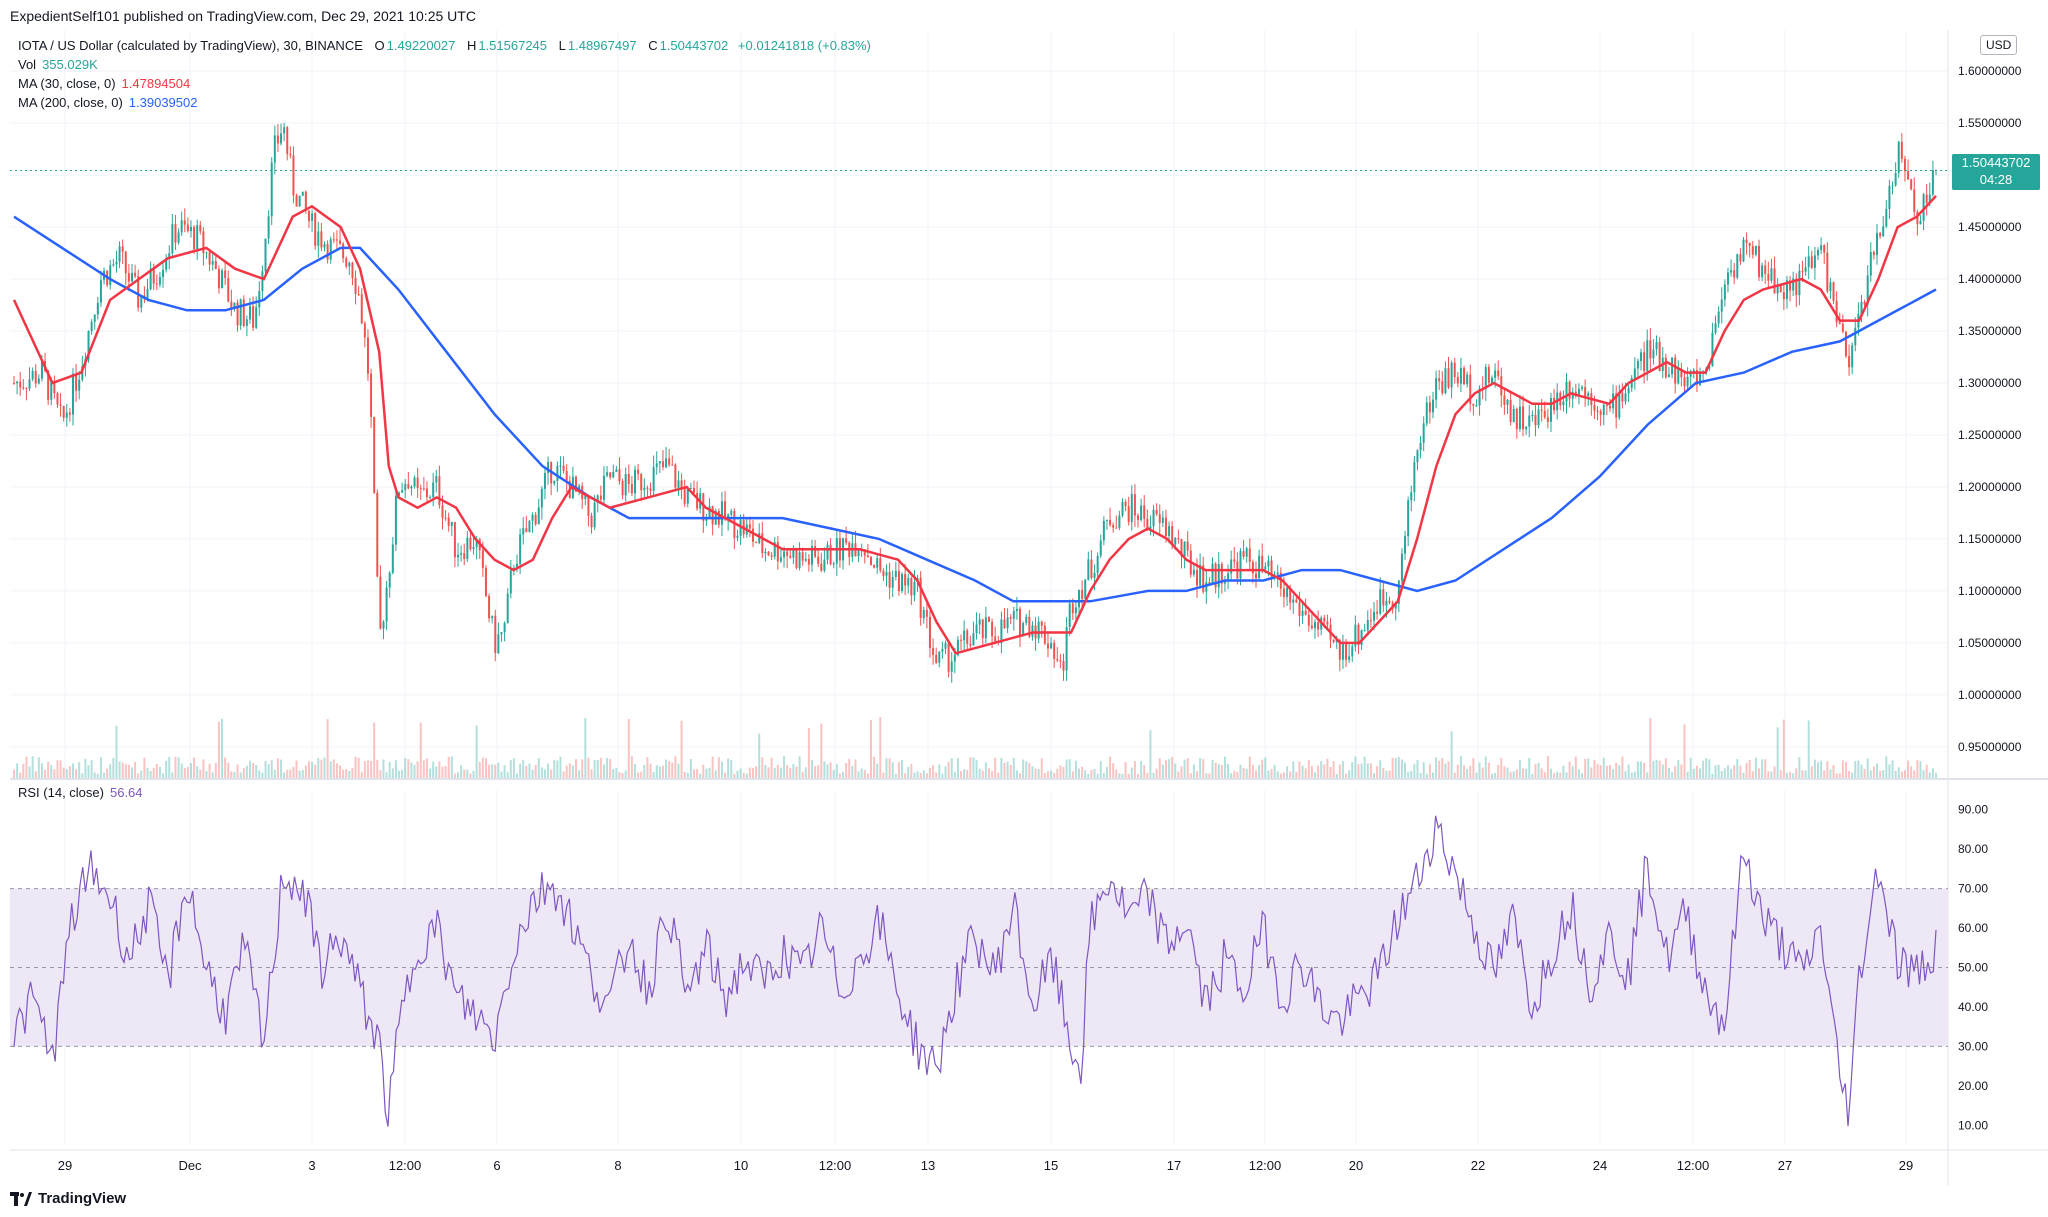 This screenshot has width=2048, height=1217. Describe the element at coordinates (1990, 435) in the screenshot. I see `y-tick-label: 1.25000000` at that location.